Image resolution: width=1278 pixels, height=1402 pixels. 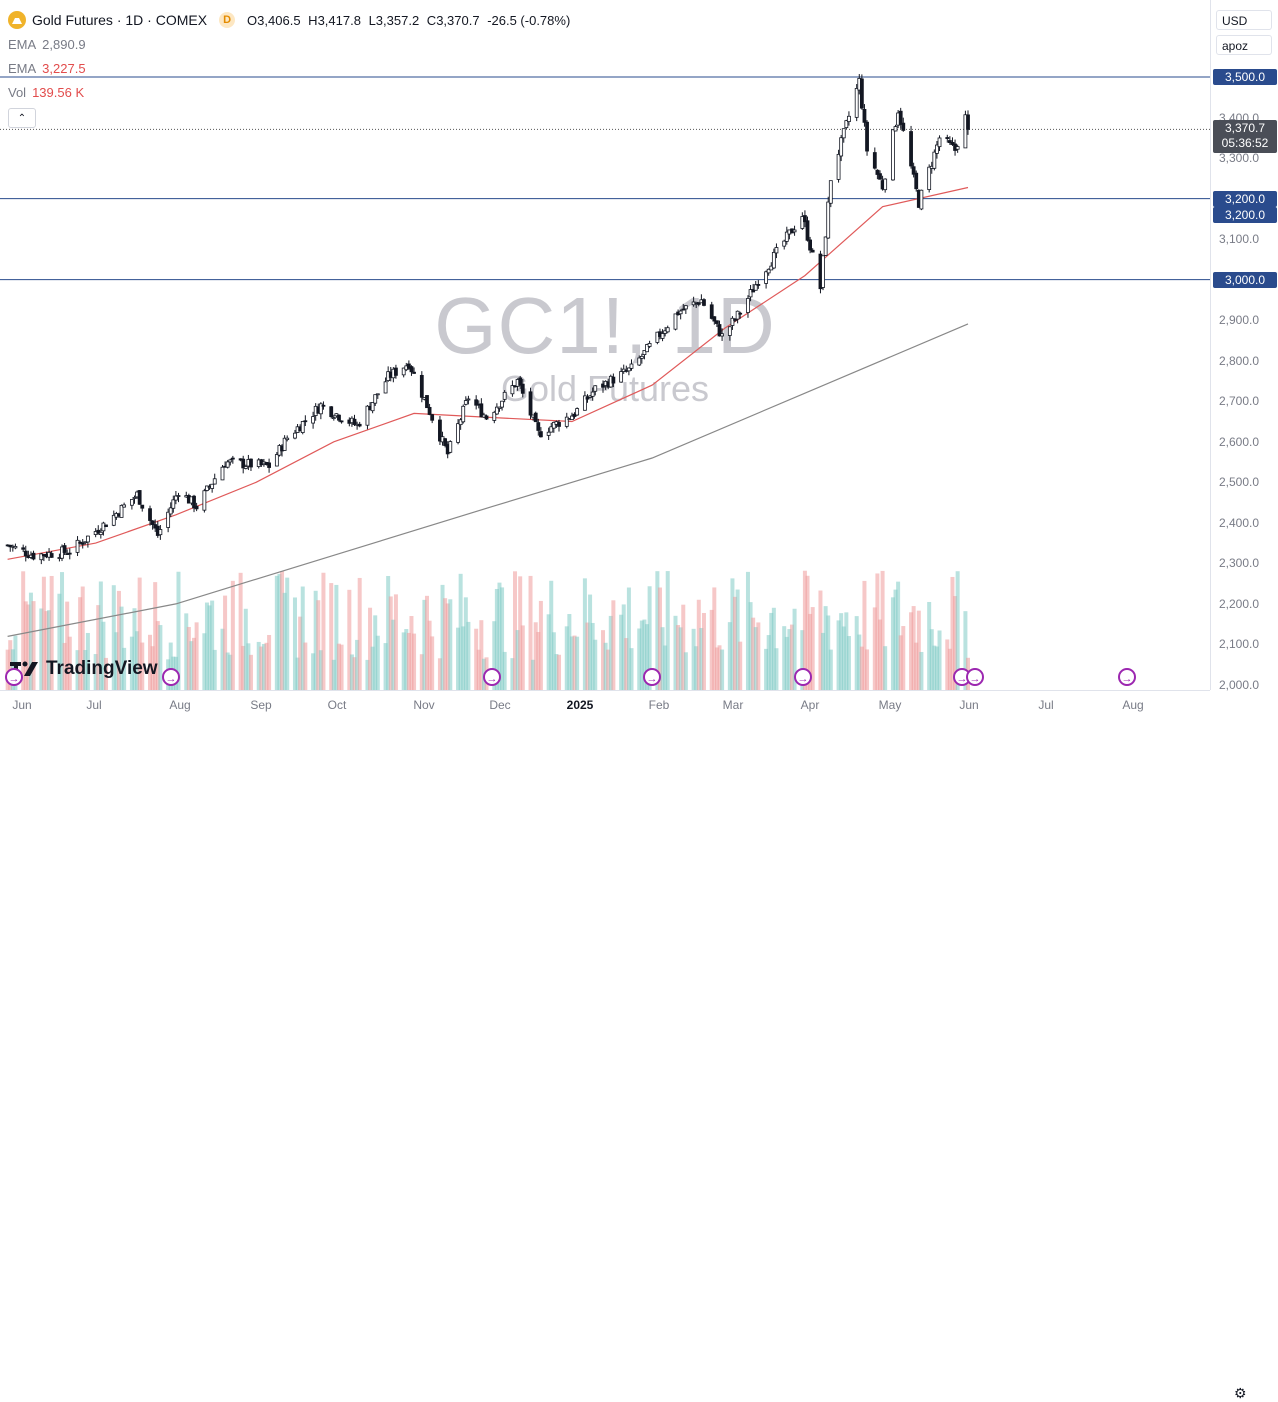 I want to click on indicator-ema-slow: EMA 2,890.9, so click(x=47, y=44).